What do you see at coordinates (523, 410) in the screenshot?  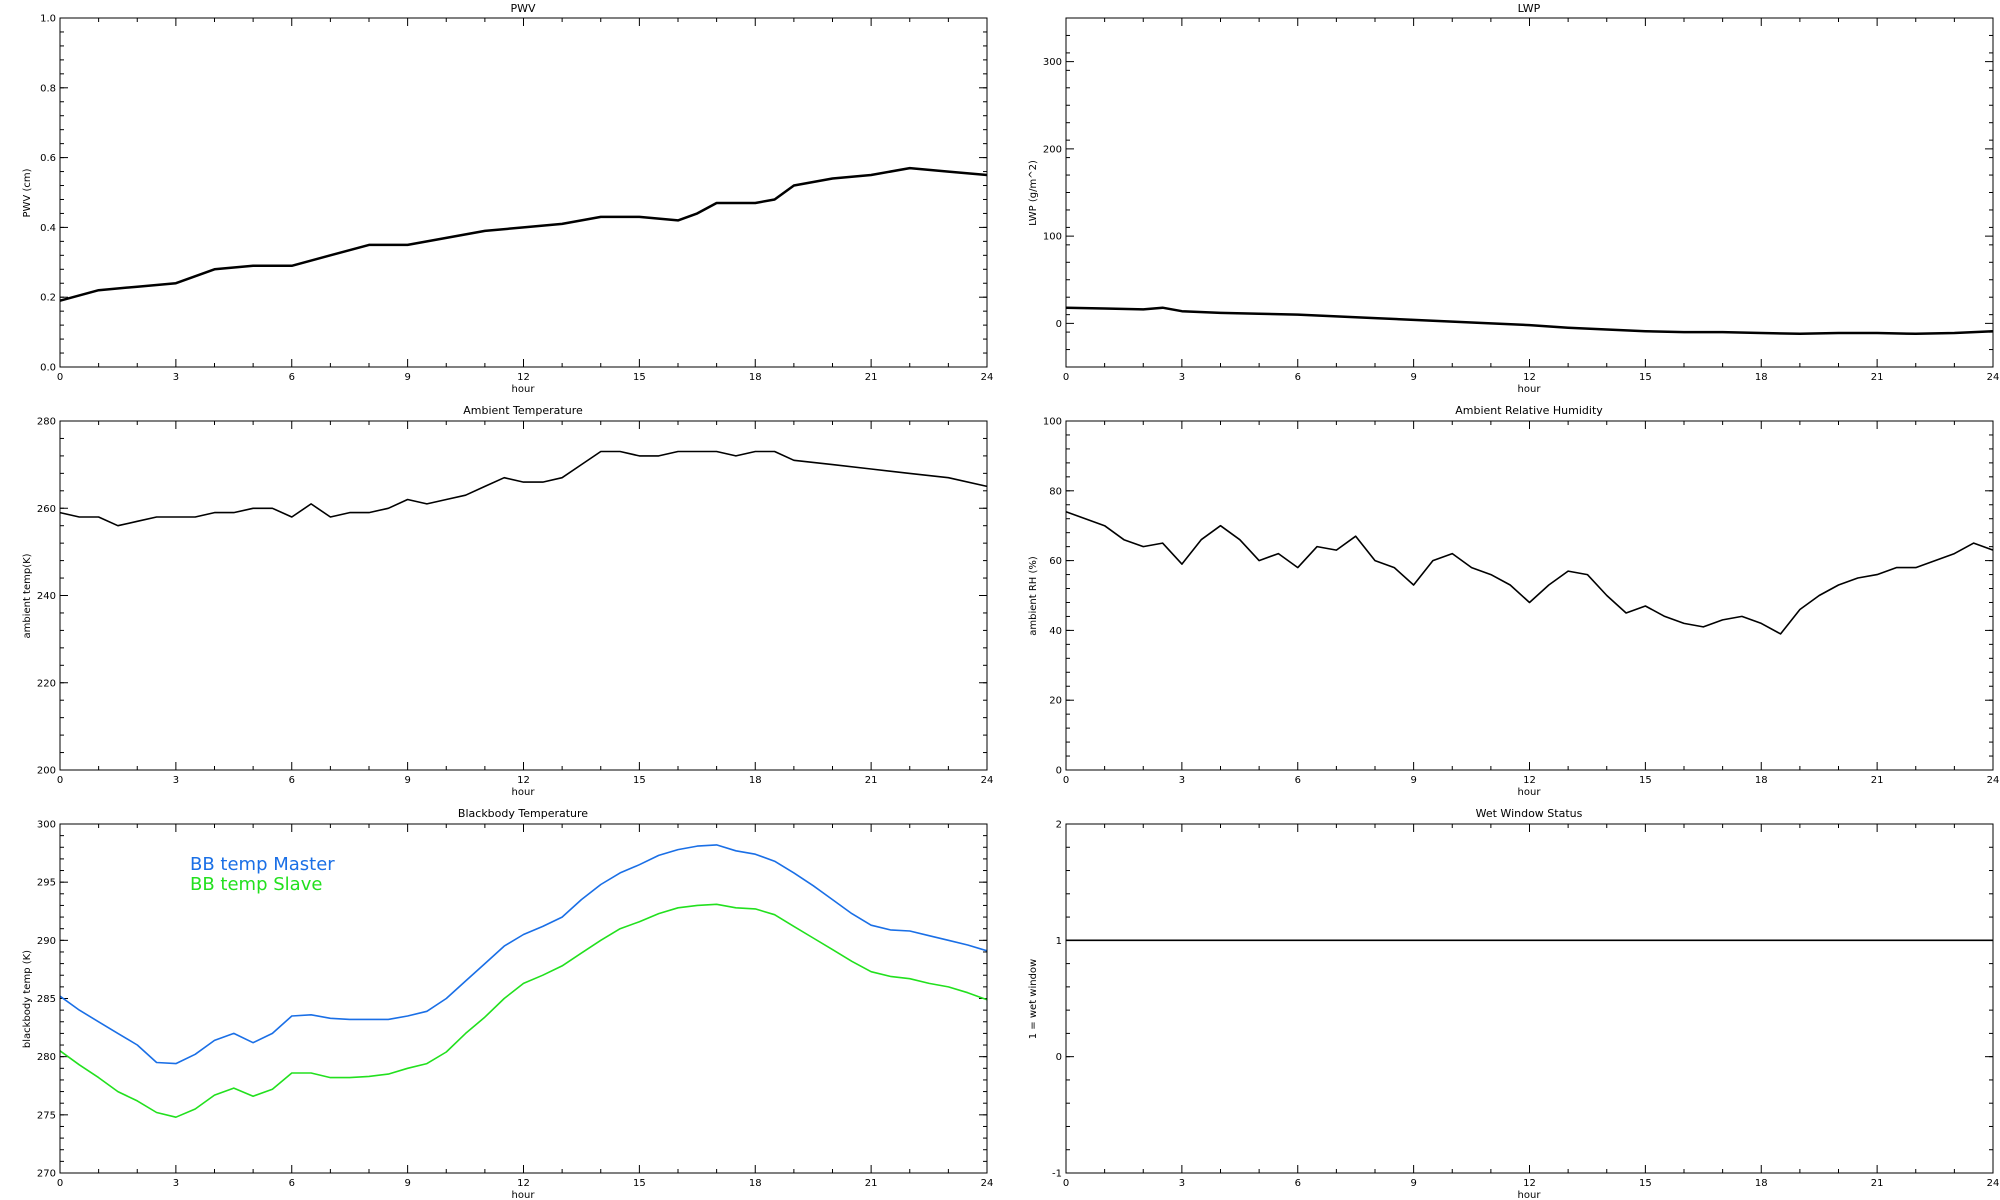 I see `chart-title: Ambient Temperature` at bounding box center [523, 410].